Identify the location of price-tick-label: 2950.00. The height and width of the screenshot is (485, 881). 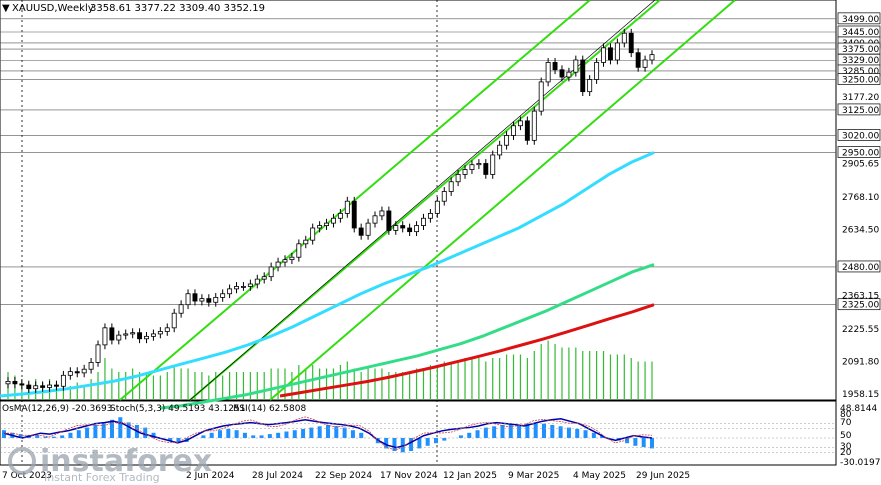
(860, 154).